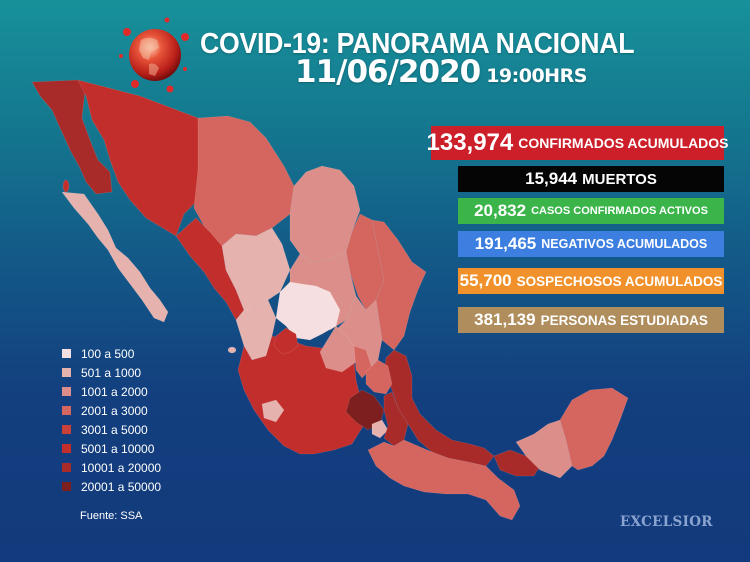  What do you see at coordinates (551, 178) in the screenshot?
I see `stat-value: 15,944` at bounding box center [551, 178].